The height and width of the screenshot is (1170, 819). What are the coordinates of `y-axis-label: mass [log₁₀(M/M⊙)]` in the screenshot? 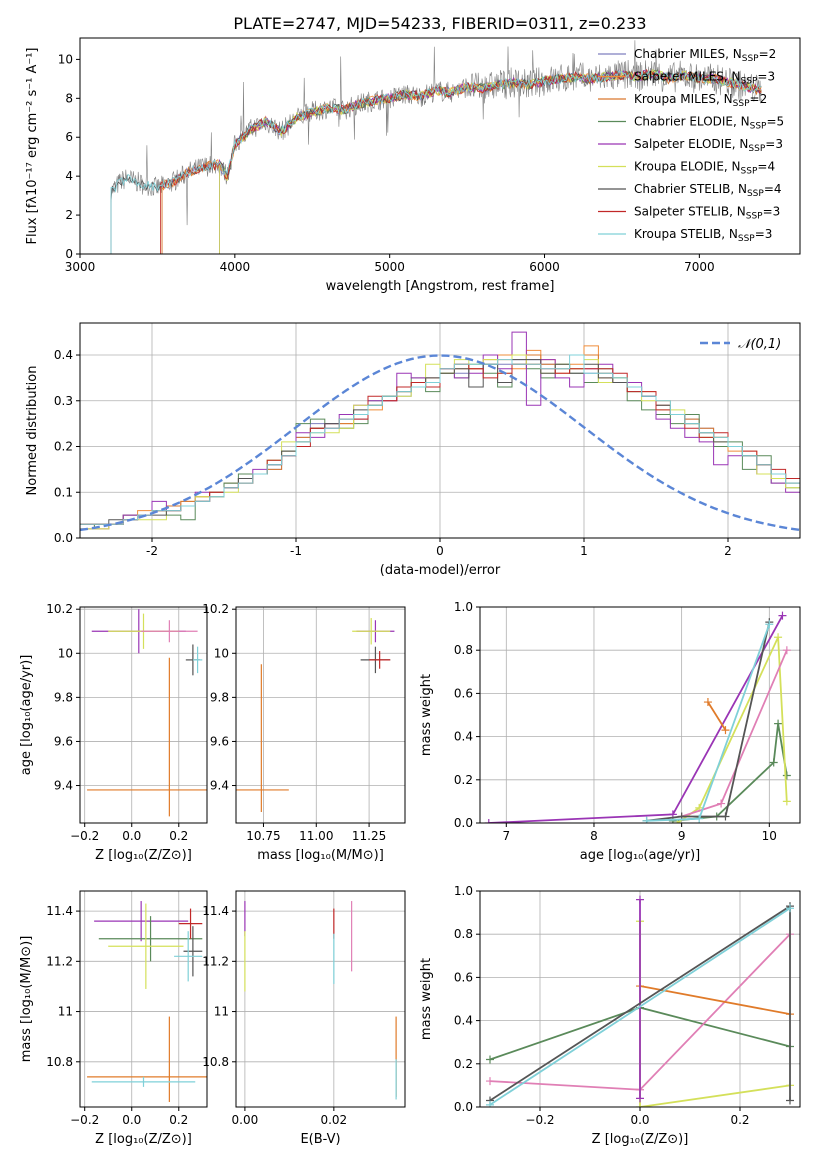 It's located at (26, 999).